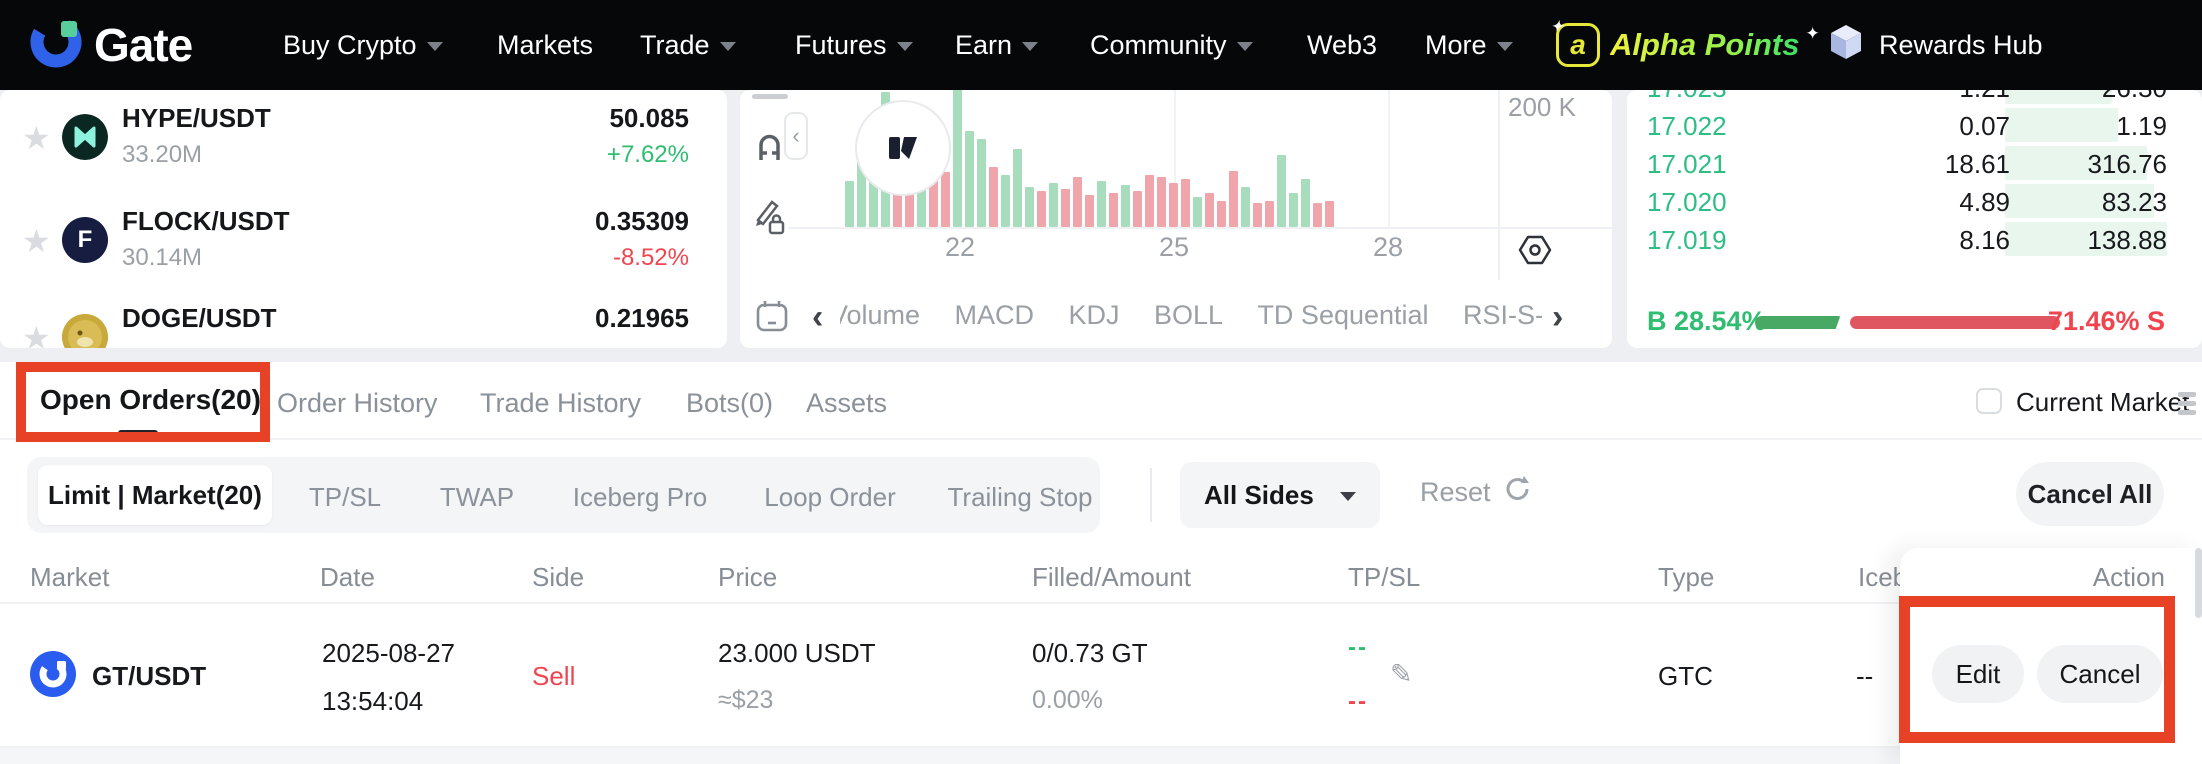 This screenshot has height=764, width=2202. I want to click on watchlist-row-doge: ★ DOGE/USDT 0.21965, so click(363, 321).